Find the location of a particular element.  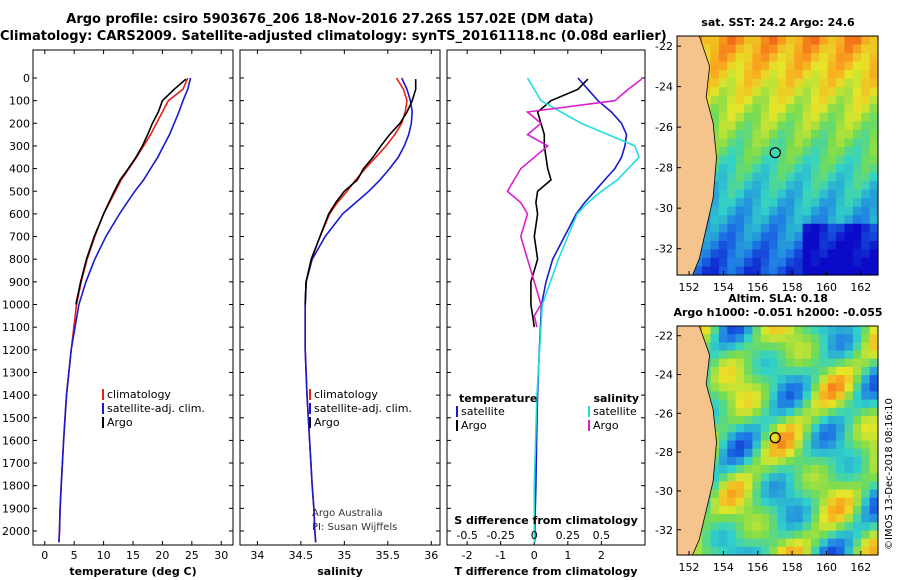

legend-label: satellite-adj. clim. is located at coordinates (363, 408).